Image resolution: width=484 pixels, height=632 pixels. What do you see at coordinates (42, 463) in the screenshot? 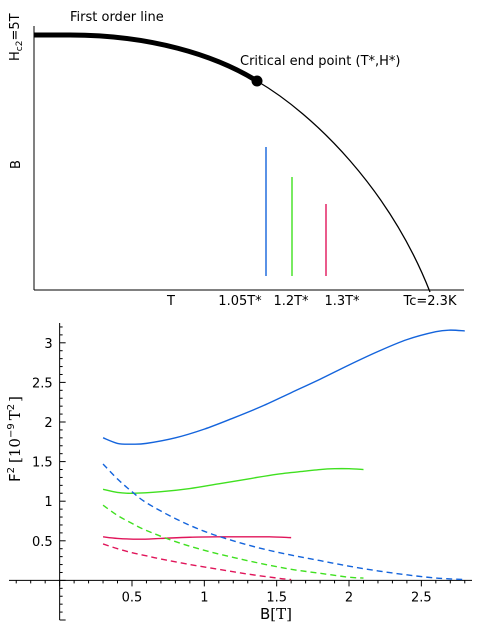
I see `bottom-ytick-label: 1.5` at bounding box center [42, 463].